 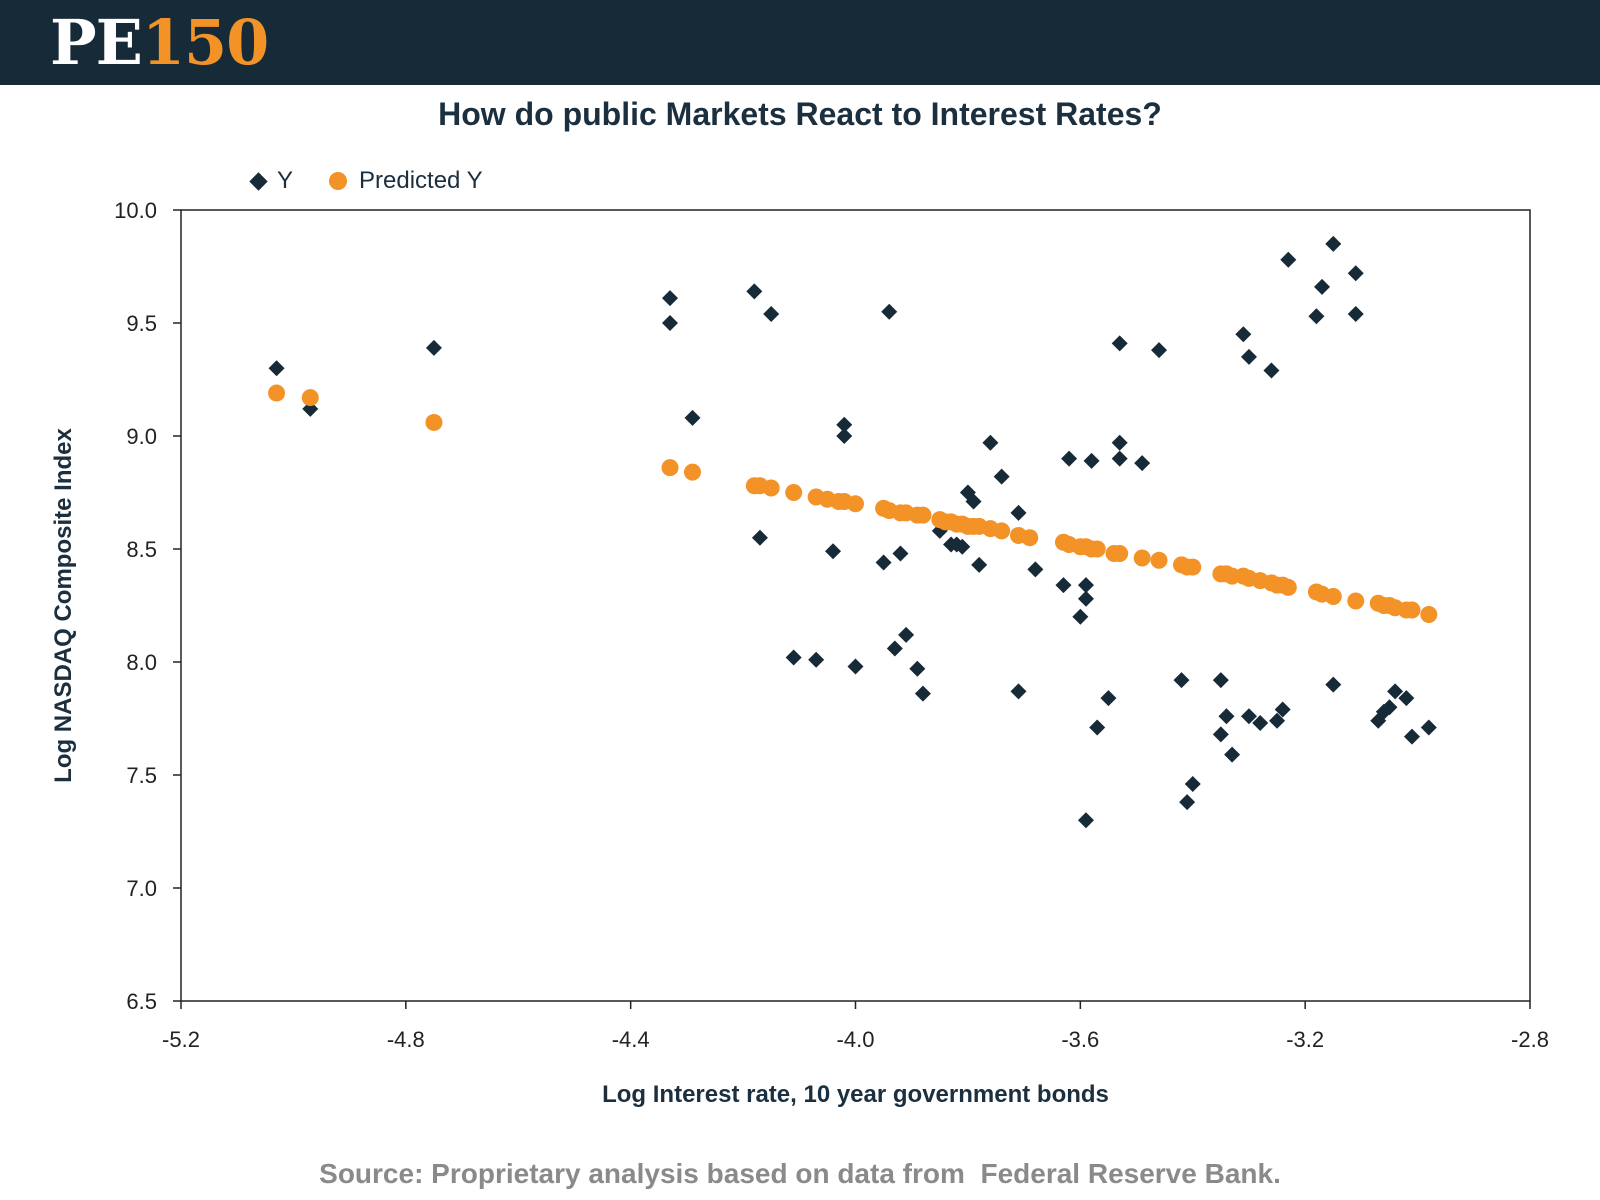 I want to click on y-axis: 10.0 9.5 9.0 8.5 8.0 7.5 7.0 6.5, so click(x=147, y=606).